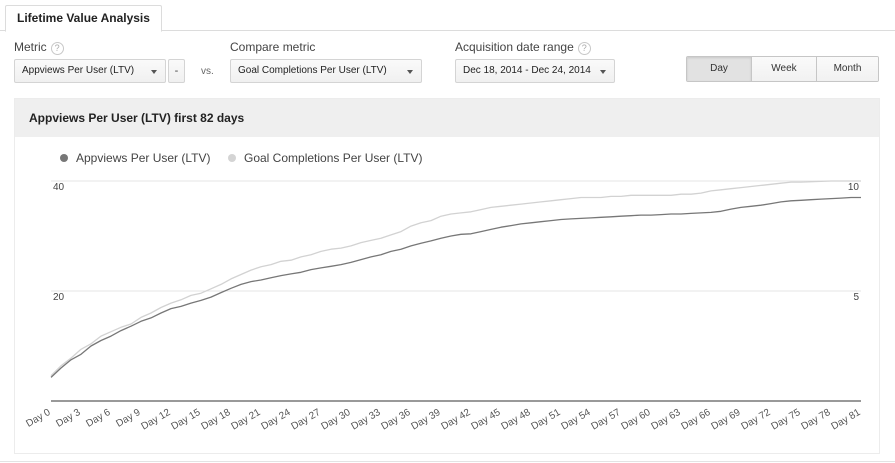  I want to click on x-tick-label: Day 78, so click(816, 420).